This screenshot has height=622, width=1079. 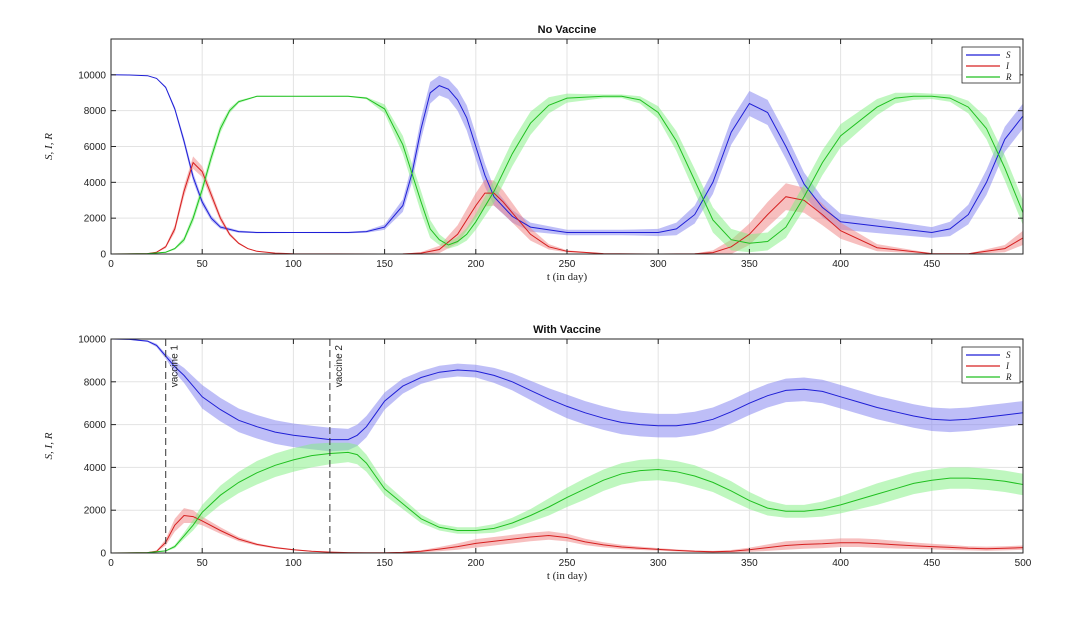 I want to click on chart-title: With Vaccine, so click(x=567, y=330).